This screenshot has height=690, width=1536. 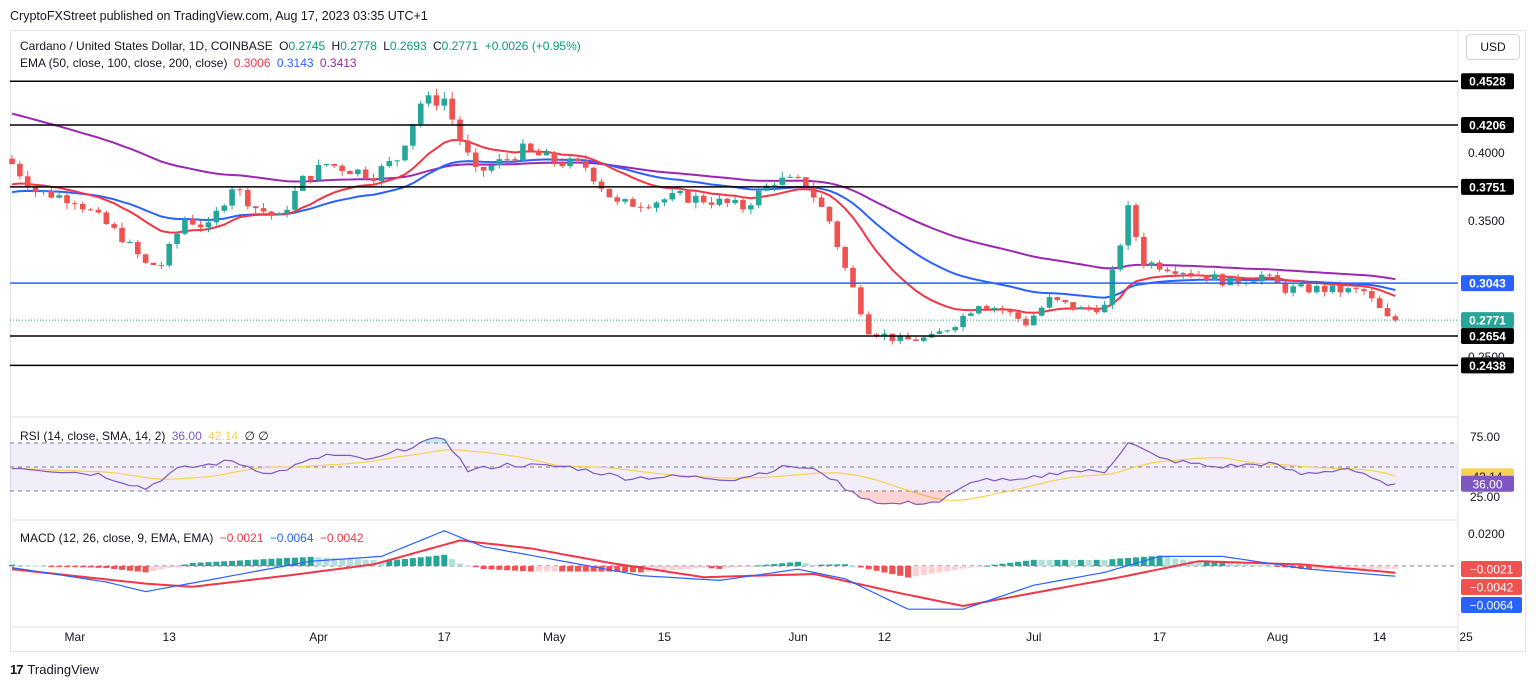 I want to click on tradingview-logo: 17 TradingView, so click(x=54, y=669).